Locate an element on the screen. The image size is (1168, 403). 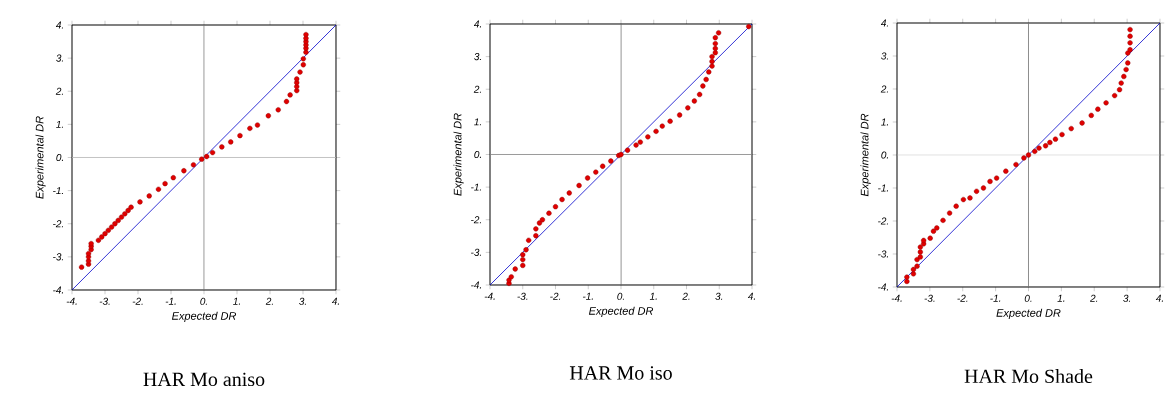
text: HAR Mo Shade is located at coordinates (1028, 376).